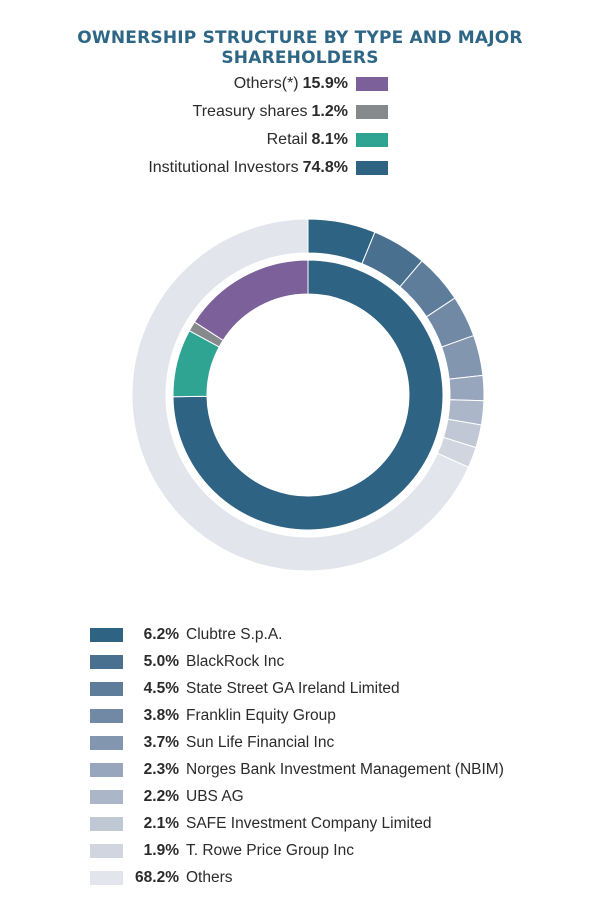 The height and width of the screenshot is (912, 600). I want to click on legend-item-state-street: 4.5% State Street GA Ireland Limited, so click(340, 688).